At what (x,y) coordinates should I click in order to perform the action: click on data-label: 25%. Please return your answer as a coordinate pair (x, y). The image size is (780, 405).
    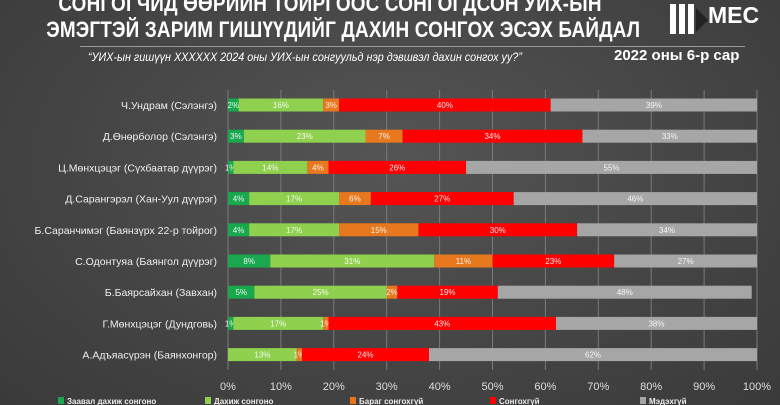
    Looking at the image, I should click on (321, 292).